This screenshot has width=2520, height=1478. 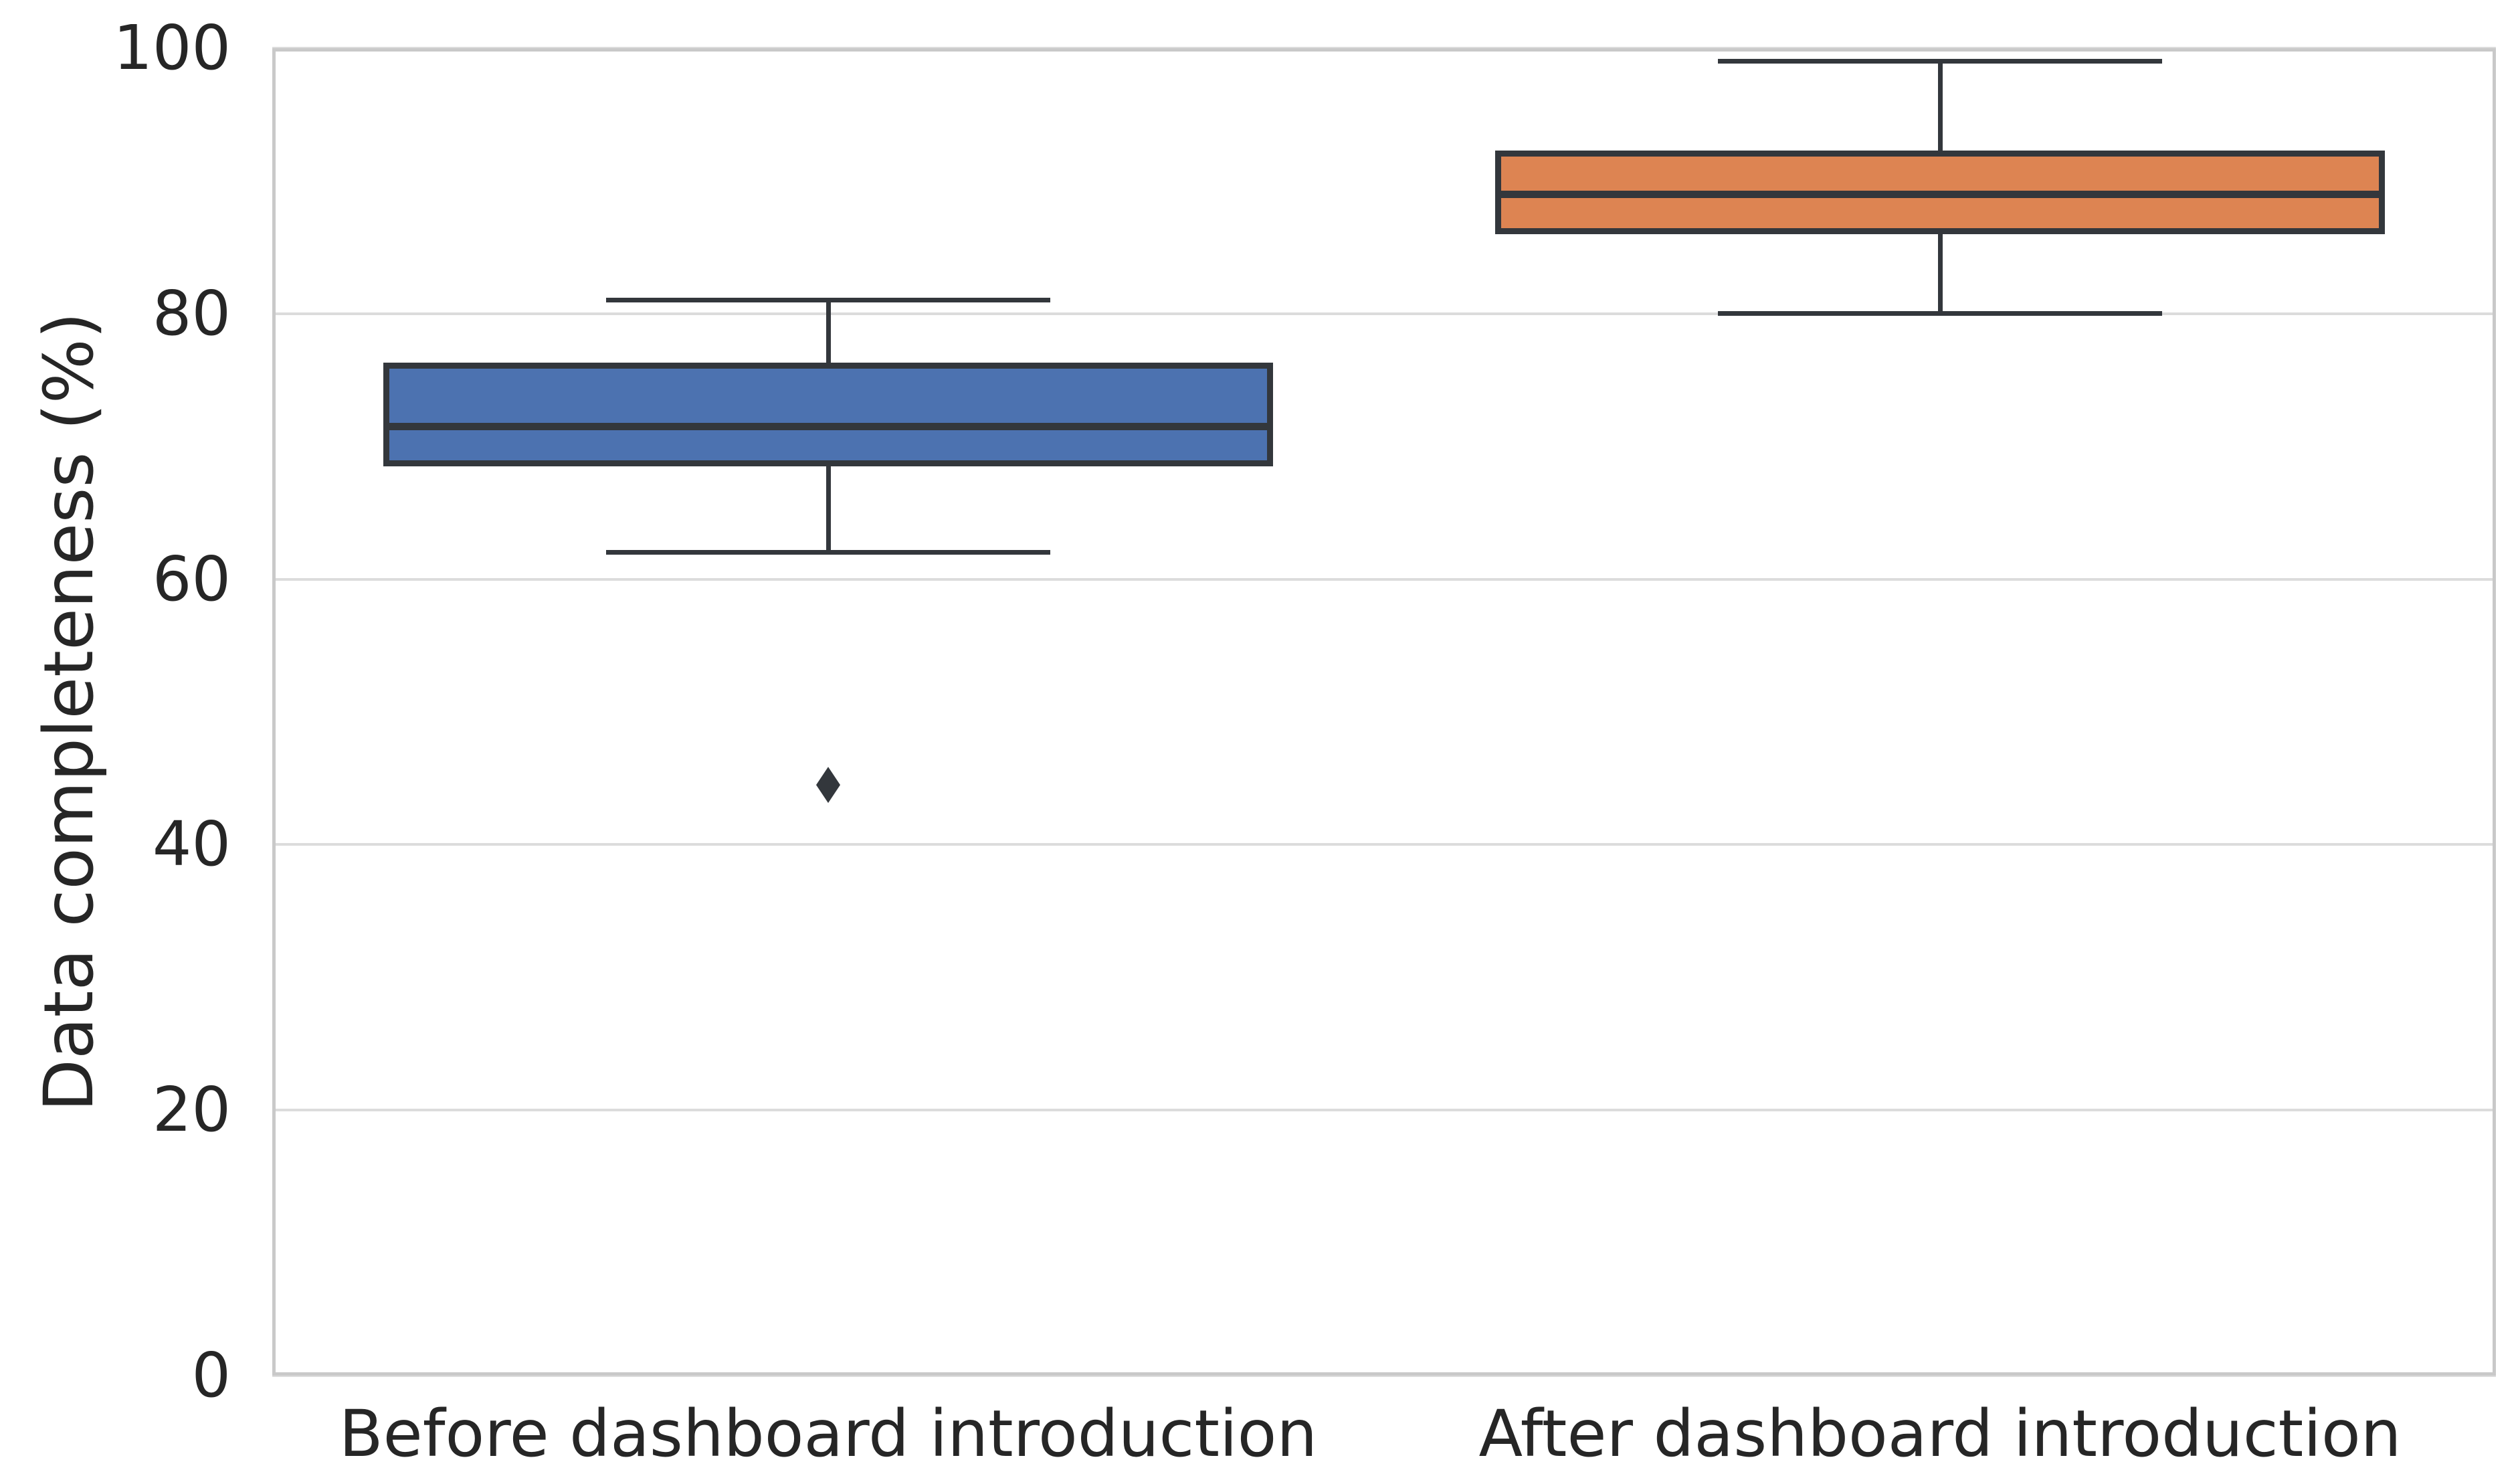 I want to click on y-tick-label: 20, so click(x=191, y=1110).